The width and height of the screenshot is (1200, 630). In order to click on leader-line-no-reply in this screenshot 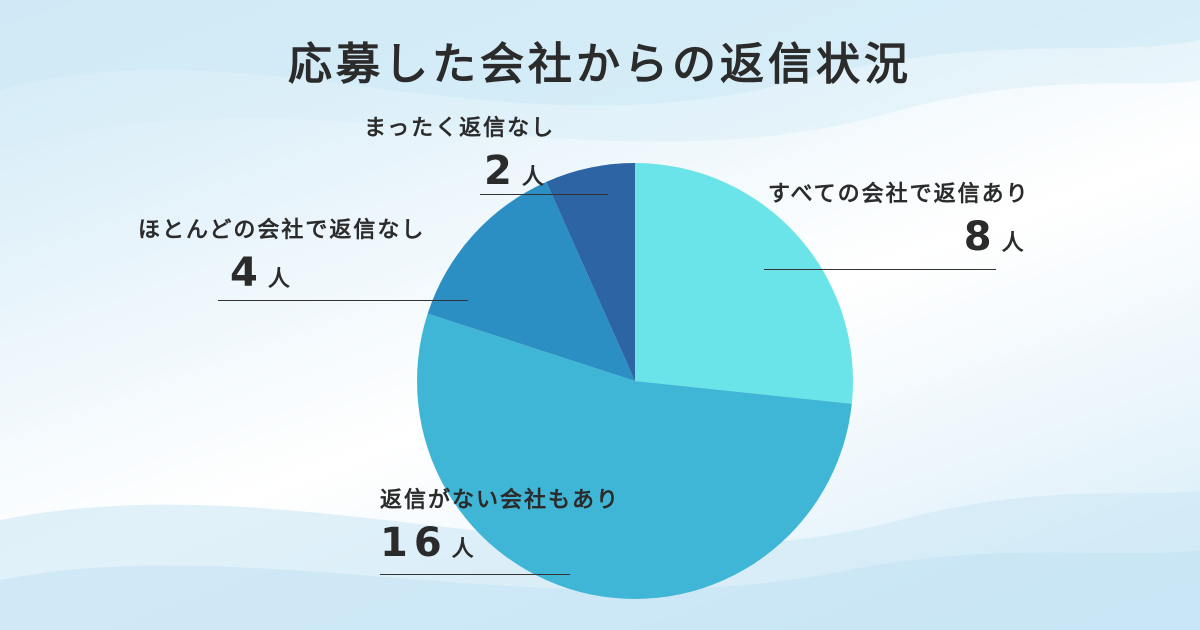, I will do `click(544, 194)`.